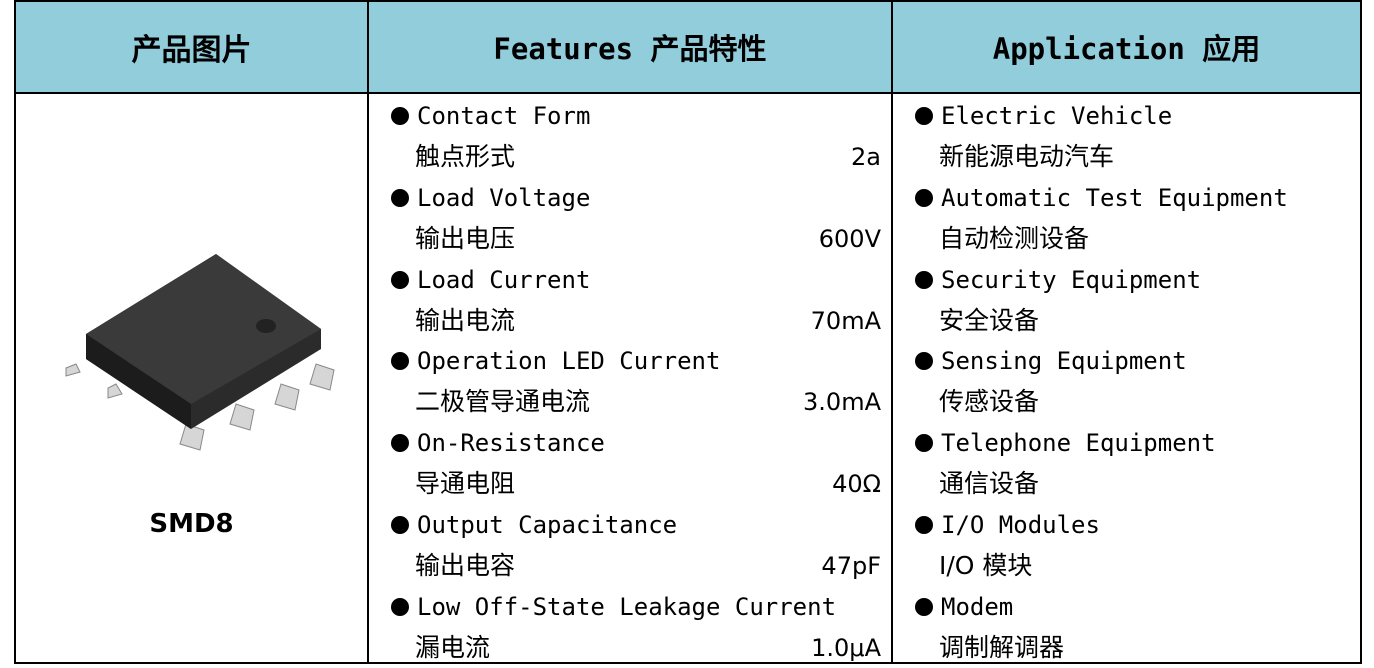  Describe the element at coordinates (1114, 197) in the screenshot. I see `item-name: Automatic Test Equipment` at that location.